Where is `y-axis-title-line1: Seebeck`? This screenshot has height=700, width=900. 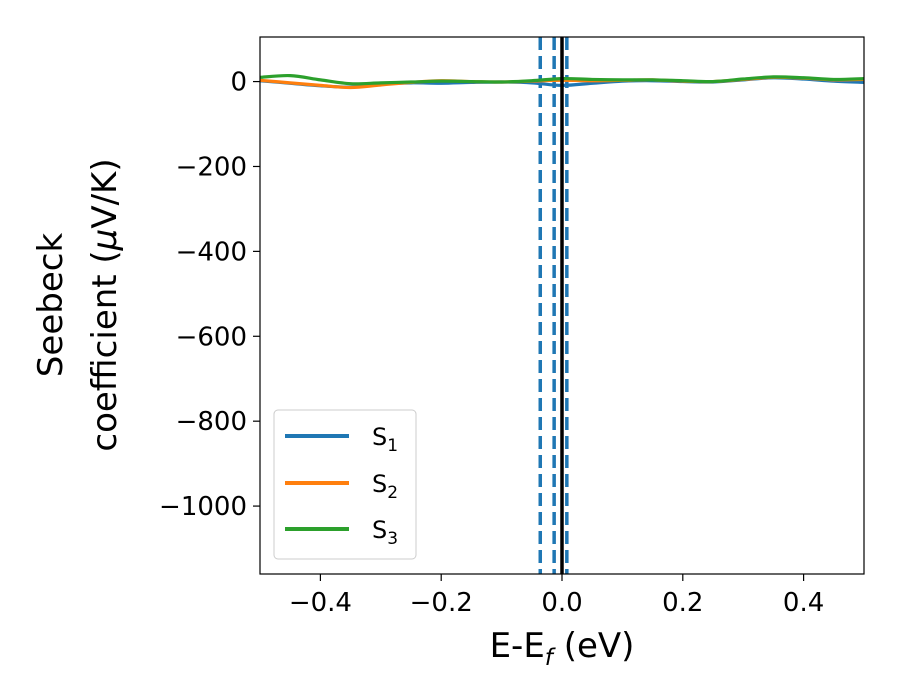 y-axis-title-line1: Seebeck is located at coordinates (51, 305).